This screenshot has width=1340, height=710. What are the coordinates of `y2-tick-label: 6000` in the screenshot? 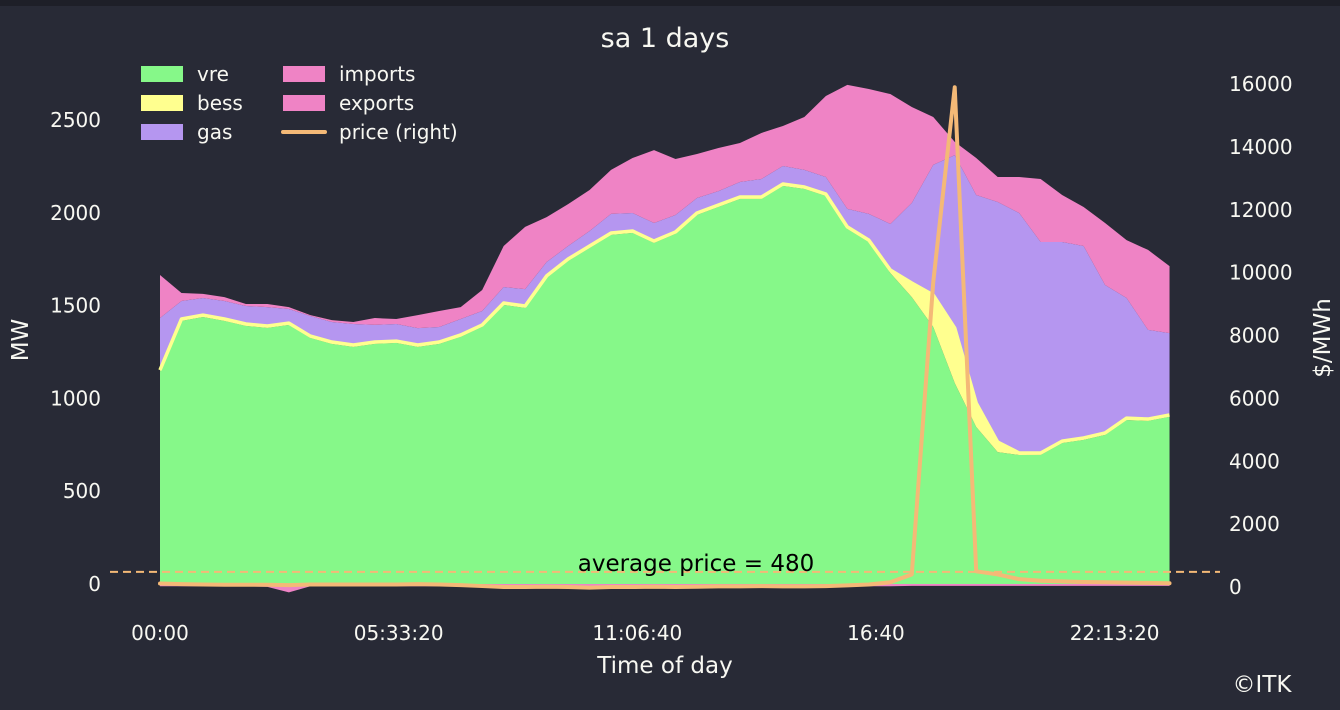 It's located at (1254, 398).